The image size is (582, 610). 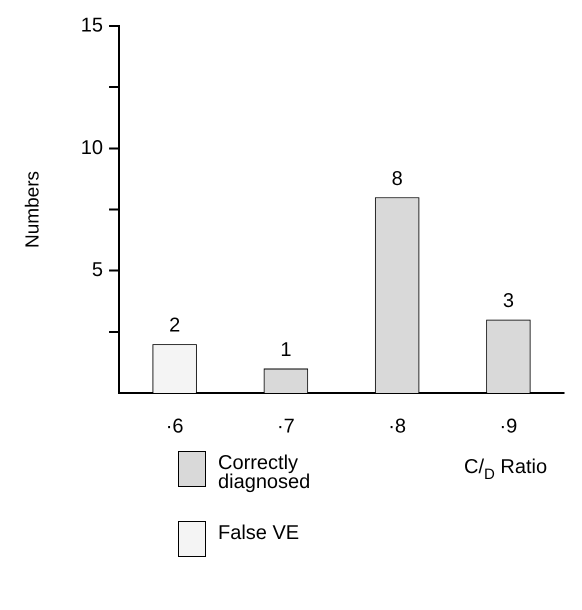 I want to click on y-tick-label: 15, so click(x=92, y=25).